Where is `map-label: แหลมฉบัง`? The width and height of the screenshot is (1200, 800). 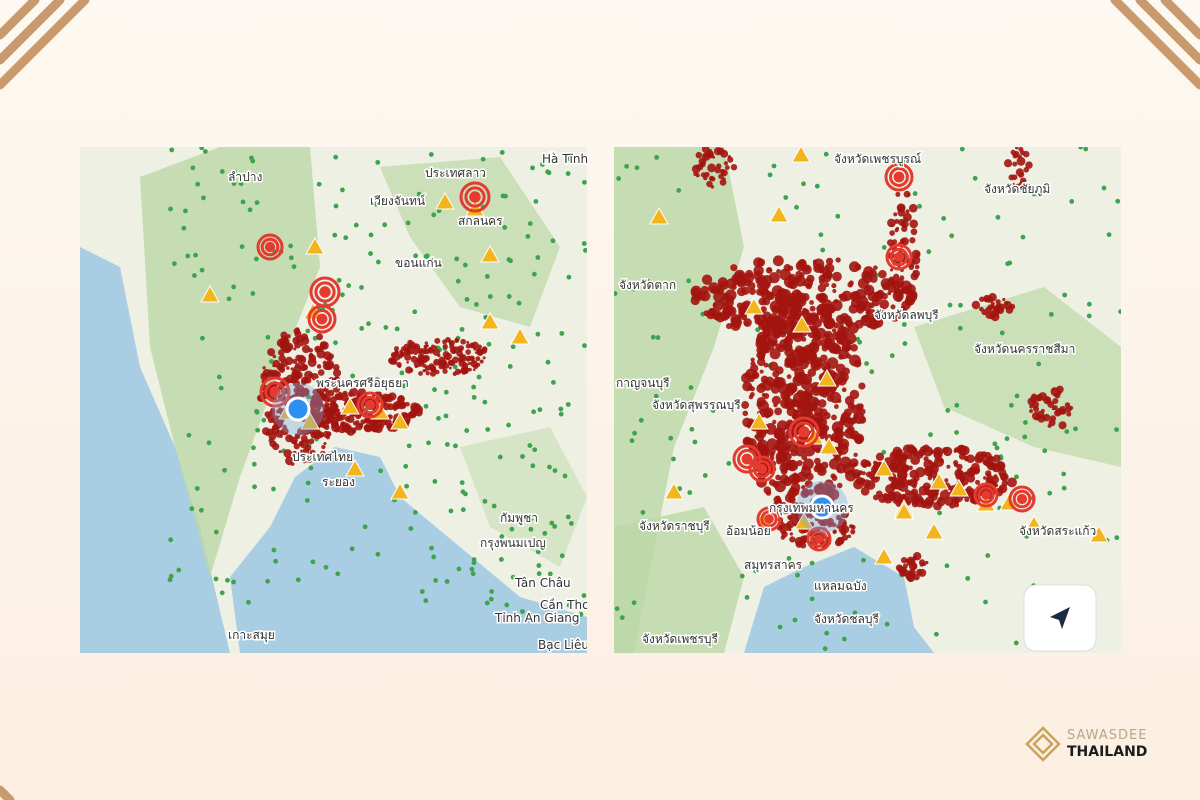 map-label: แหลมฉบัง is located at coordinates (840, 586).